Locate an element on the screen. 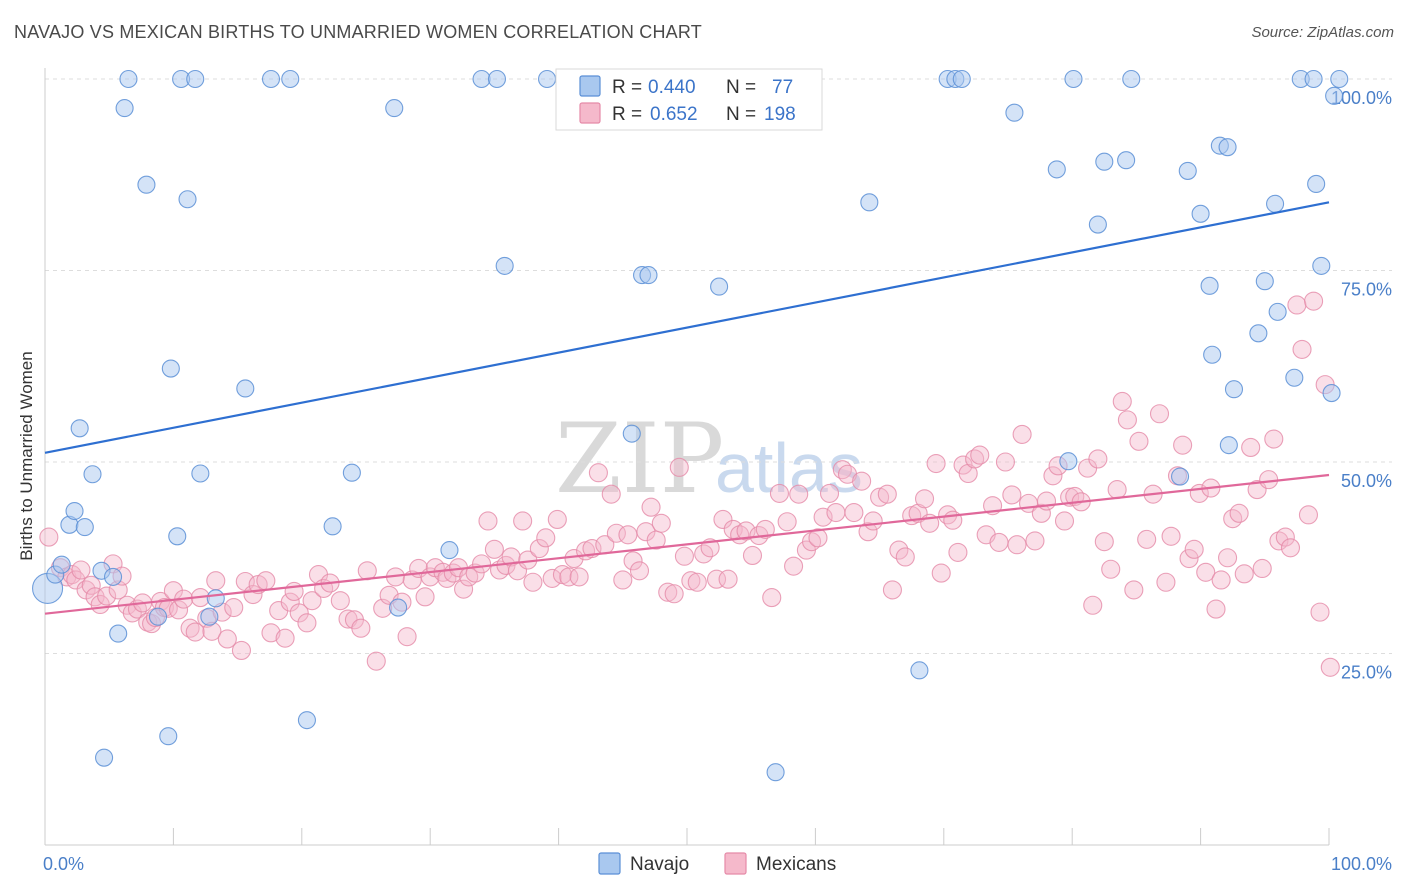 Image resolution: width=1406 pixels, height=892 pixels. bottom-legend: Navajo Mexicans is located at coordinates (717, 863).